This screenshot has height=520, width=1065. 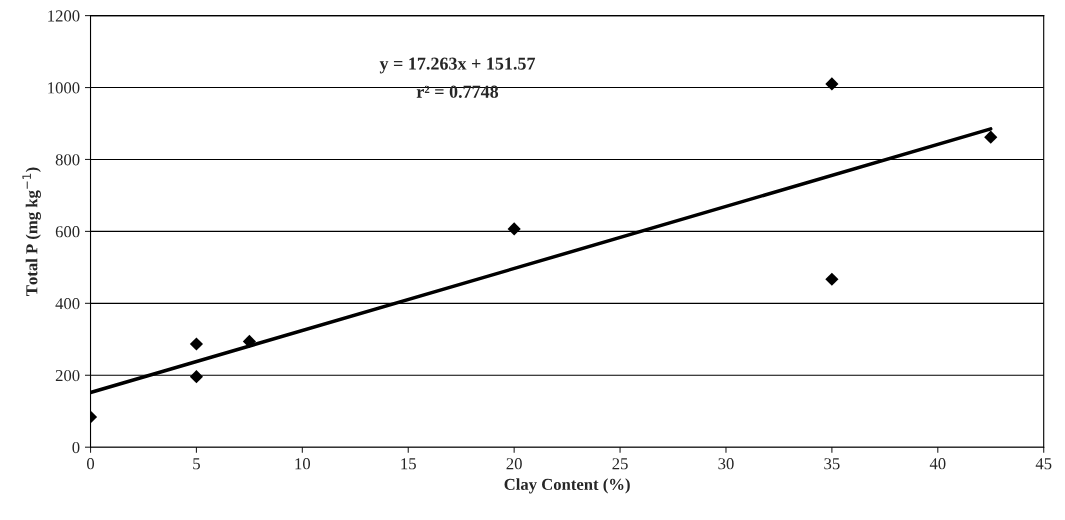 What do you see at coordinates (514, 464) in the screenshot?
I see `x-tick-label: 20` at bounding box center [514, 464].